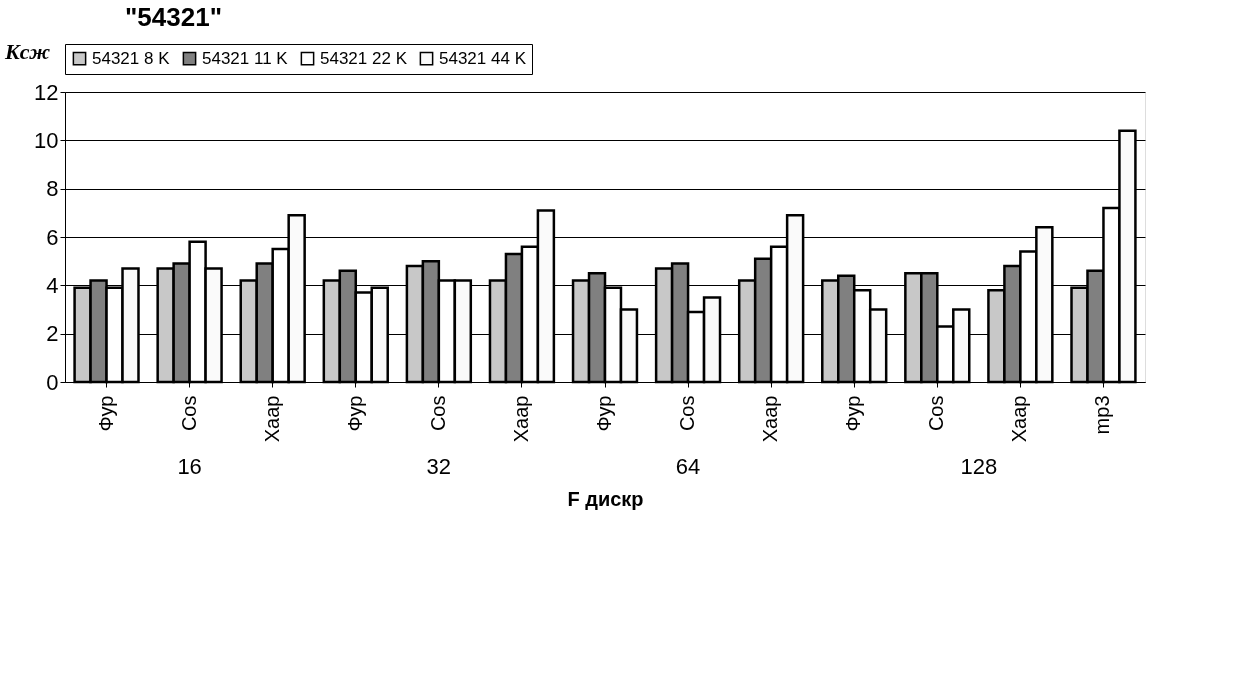  I want to click on x-axis-title: F дискр, so click(605, 499).